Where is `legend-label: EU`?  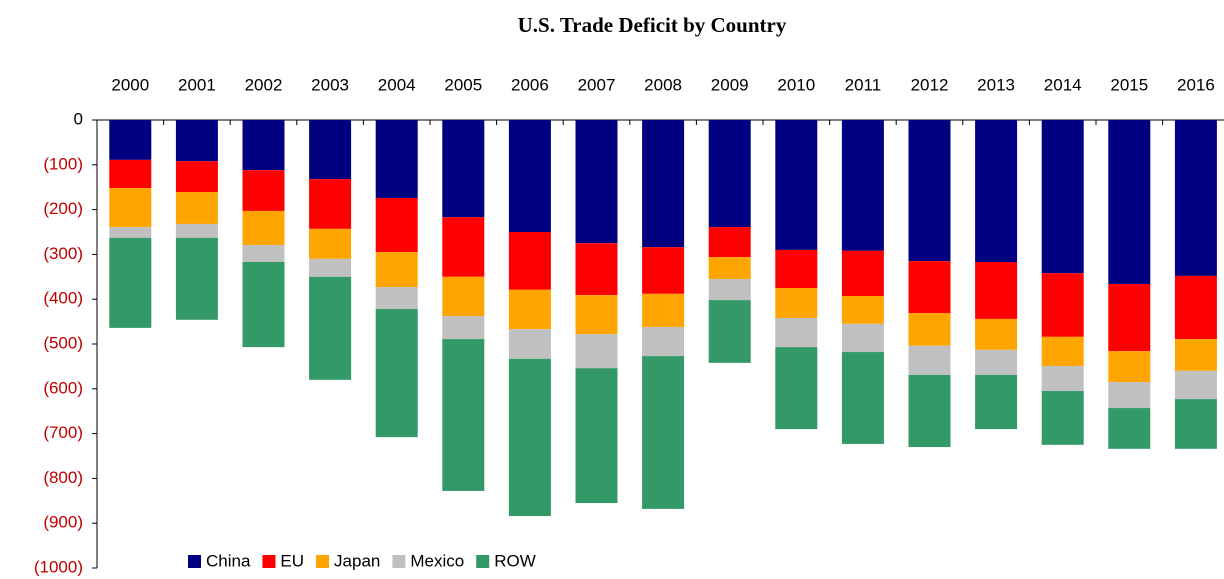 legend-label: EU is located at coordinates (292, 560).